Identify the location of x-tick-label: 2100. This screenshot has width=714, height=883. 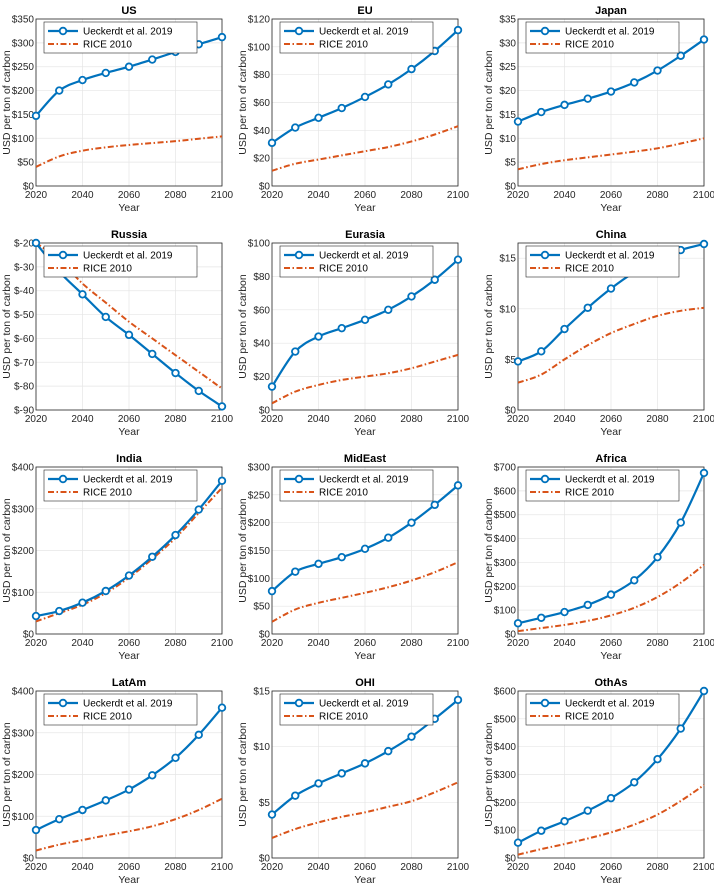
(703, 643).